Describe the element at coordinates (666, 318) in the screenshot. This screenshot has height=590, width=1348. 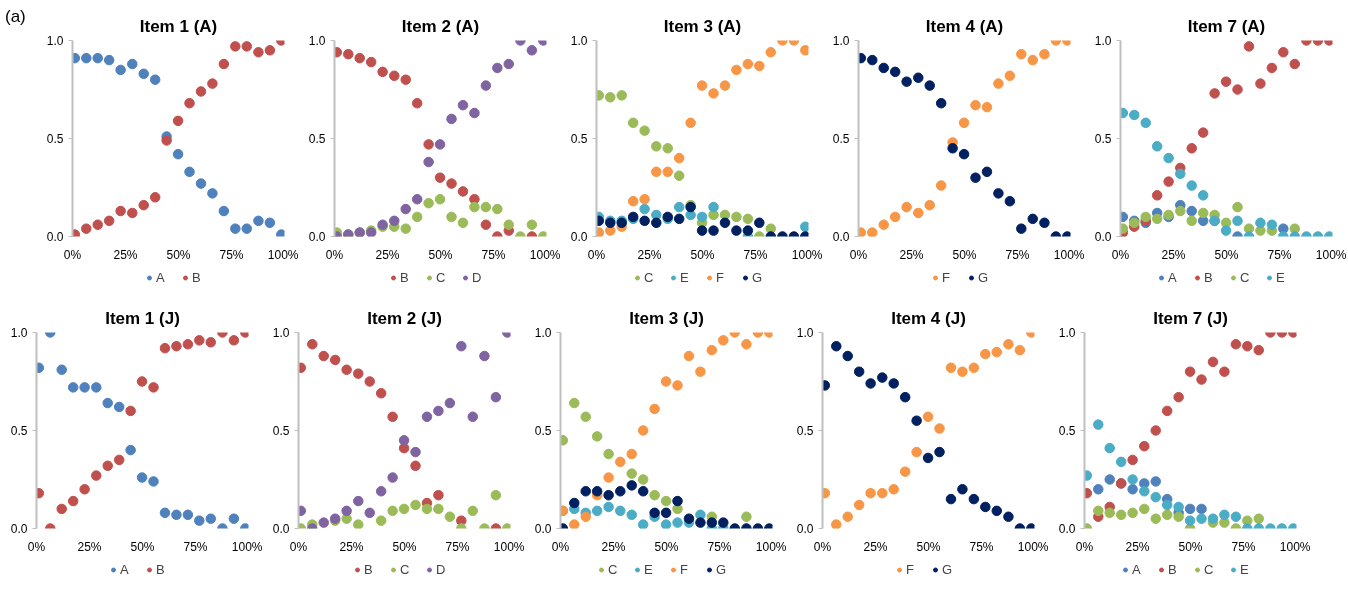
I see `chart-title: Item 3 (J)` at that location.